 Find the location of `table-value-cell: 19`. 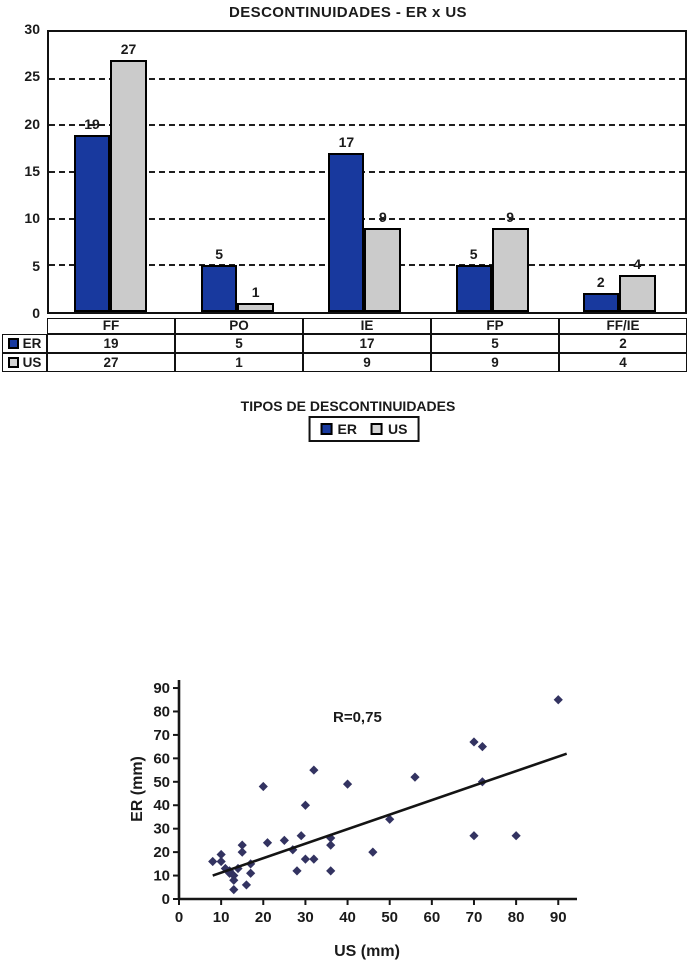

table-value-cell: 19 is located at coordinates (111, 343).